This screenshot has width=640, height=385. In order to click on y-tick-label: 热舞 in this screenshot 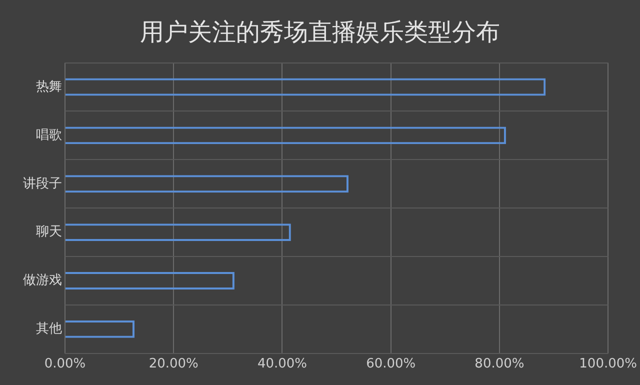, I will do `click(49, 86)`.